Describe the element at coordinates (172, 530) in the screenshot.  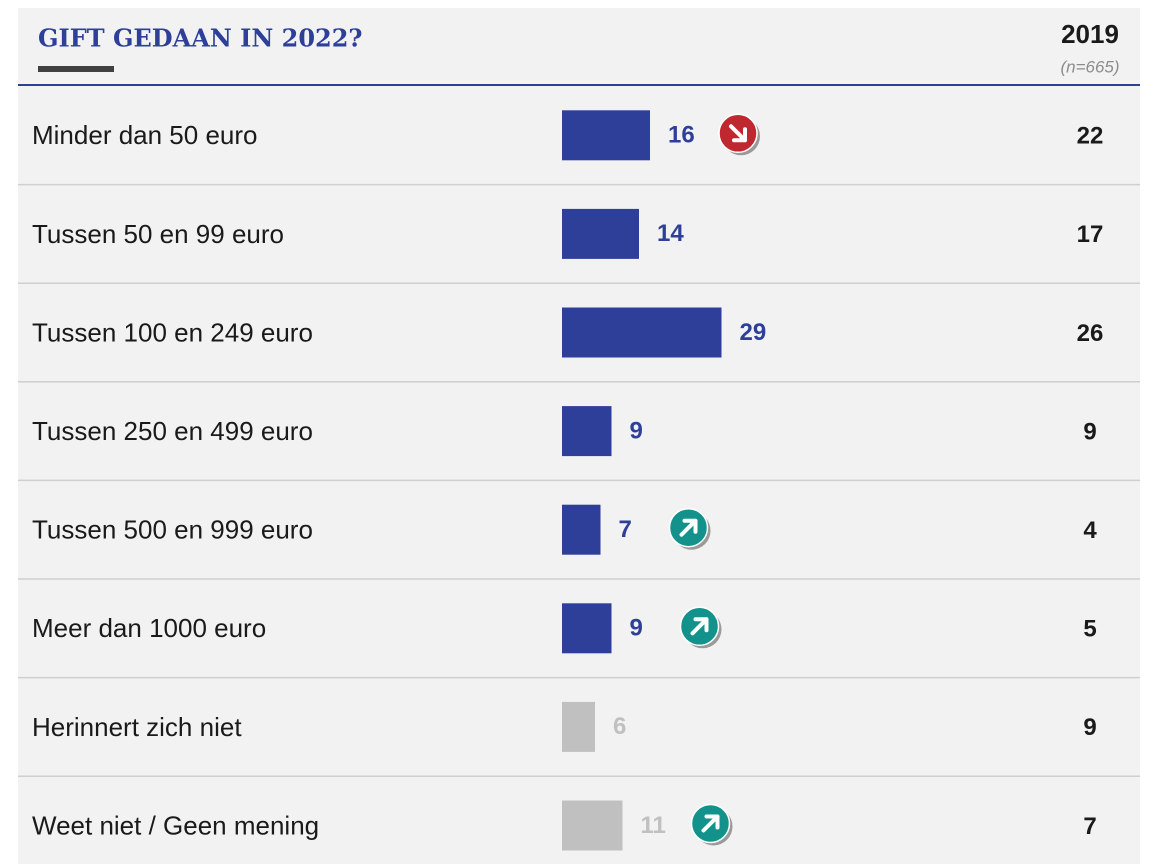
I see `category-label: Tussen 500 en 999 euro` at that location.